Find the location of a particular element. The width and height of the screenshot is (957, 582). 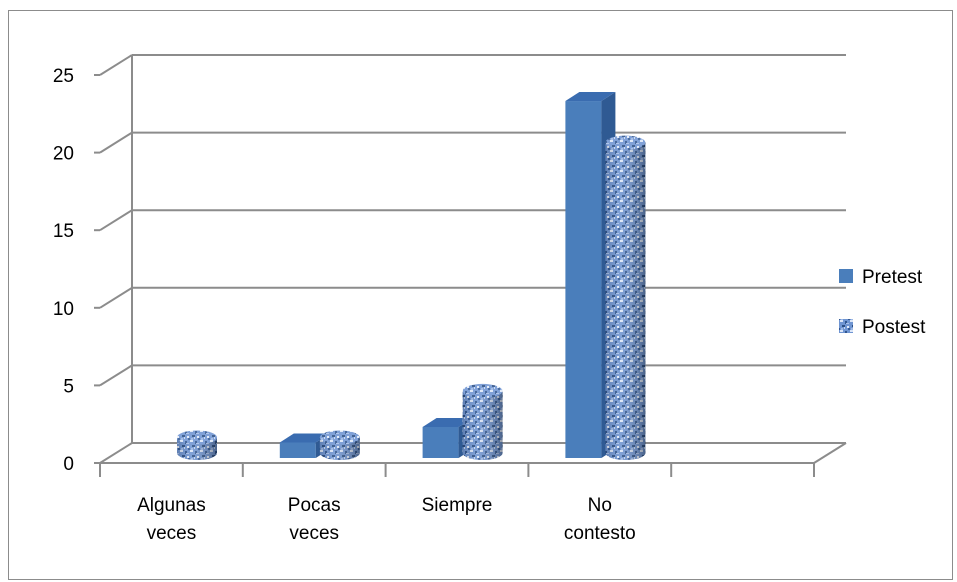

y-tick-label: 0 is located at coordinates (68, 464).